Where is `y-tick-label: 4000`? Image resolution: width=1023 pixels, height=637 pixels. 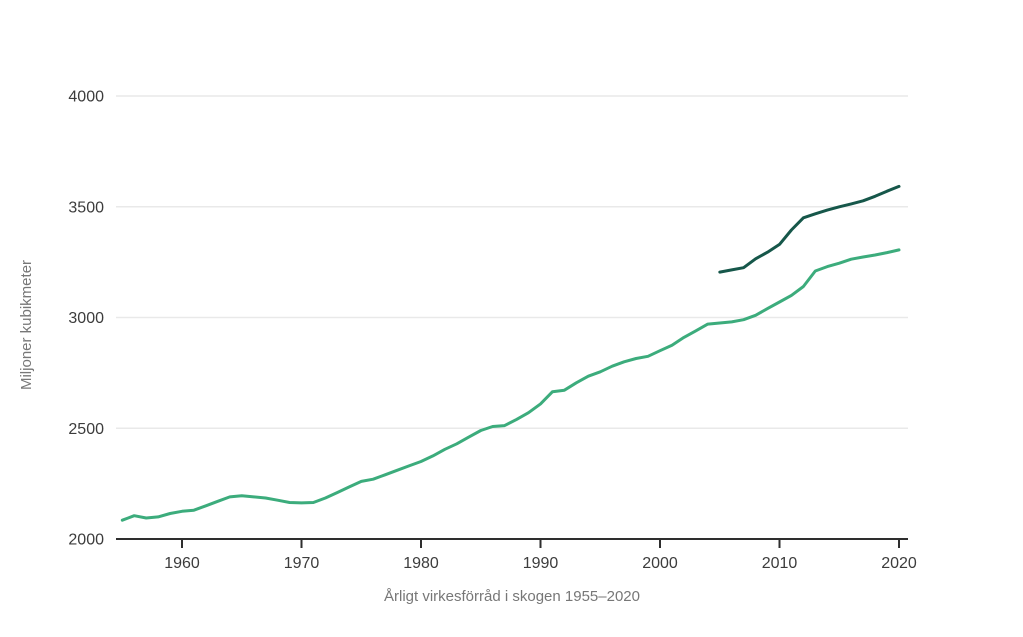 y-tick-label: 4000 is located at coordinates (86, 97).